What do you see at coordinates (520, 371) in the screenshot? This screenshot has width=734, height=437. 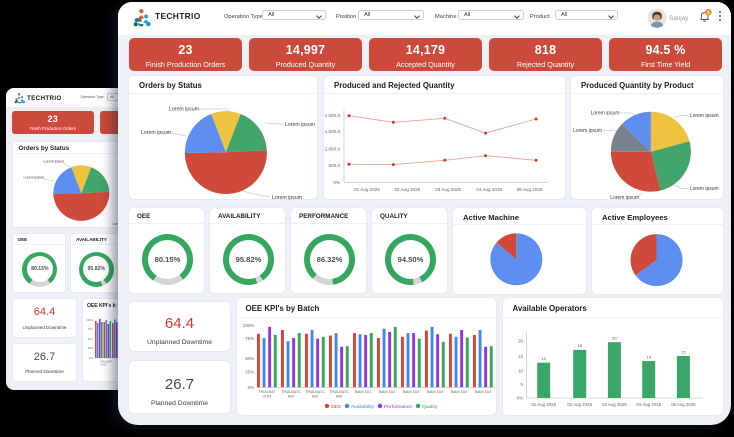 I see `svg-text: 10` at bounding box center [520, 371].